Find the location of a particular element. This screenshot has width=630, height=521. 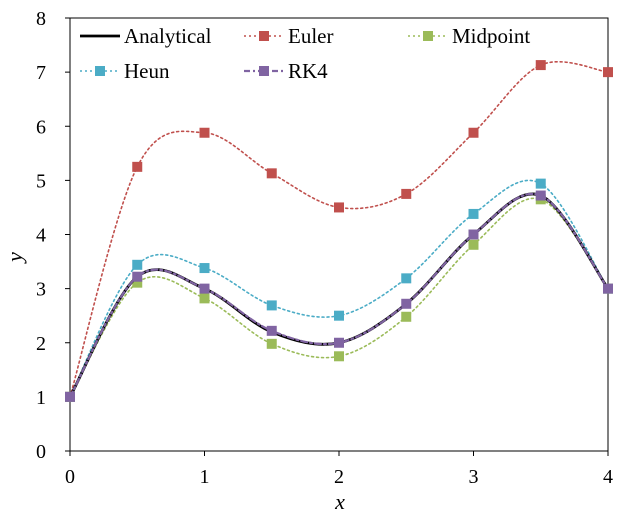

legend-label-heun: Heun is located at coordinates (147, 71).